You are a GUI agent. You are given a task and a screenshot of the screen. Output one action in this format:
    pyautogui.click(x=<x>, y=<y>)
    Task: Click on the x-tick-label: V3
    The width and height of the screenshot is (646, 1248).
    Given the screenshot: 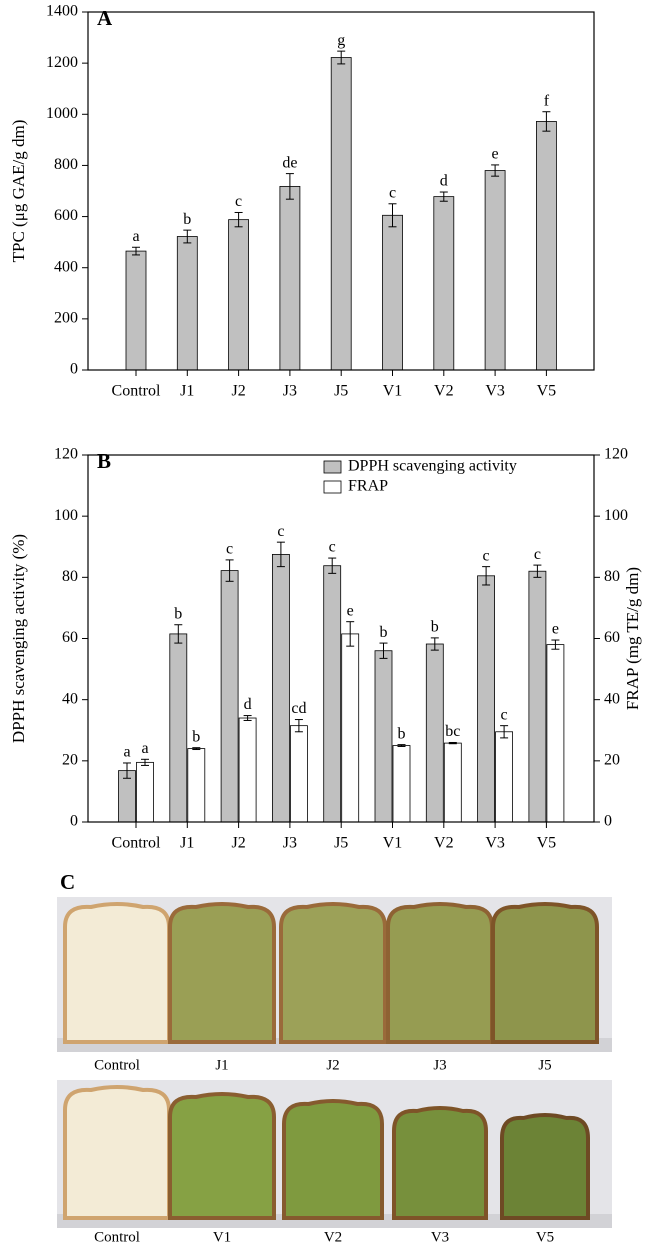 What is the action you would take?
    pyautogui.click(x=495, y=843)
    